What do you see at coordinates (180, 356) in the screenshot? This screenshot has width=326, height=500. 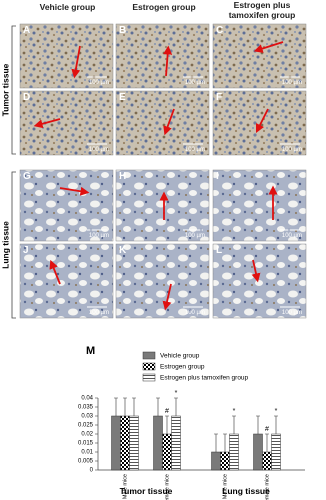 I see `legend-label: Vehicle group` at bounding box center [180, 356].